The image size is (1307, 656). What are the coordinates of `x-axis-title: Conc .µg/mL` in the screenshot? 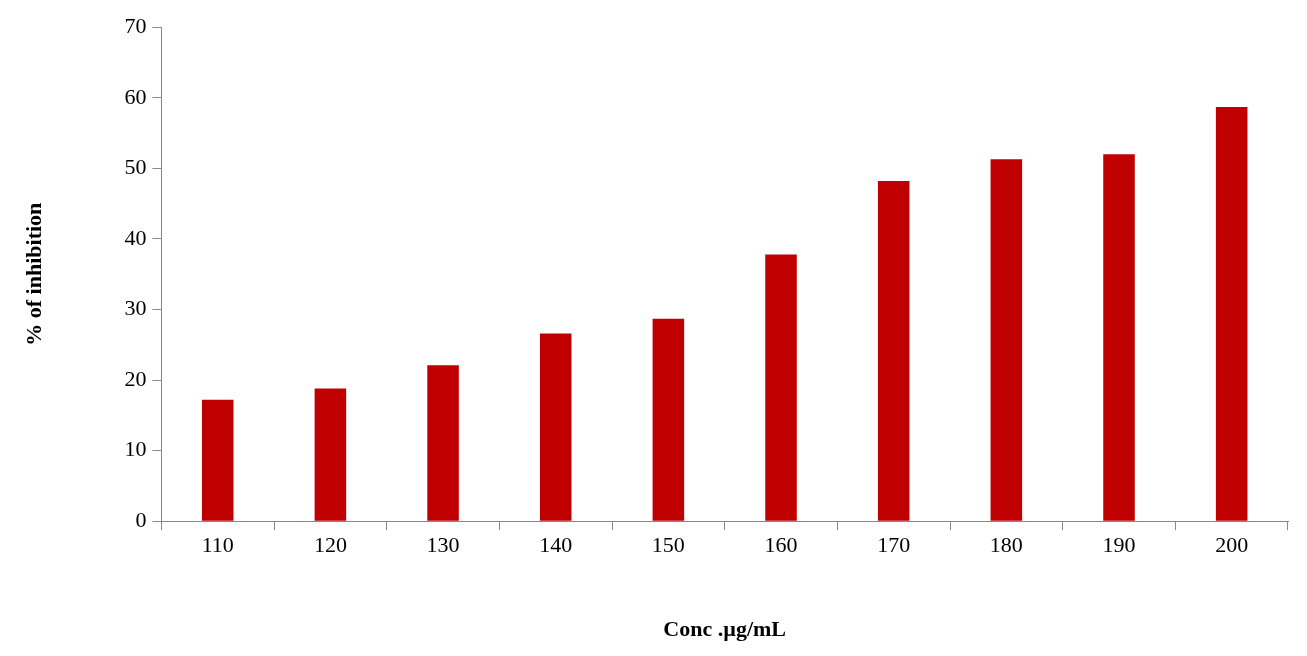 It's located at (725, 629).